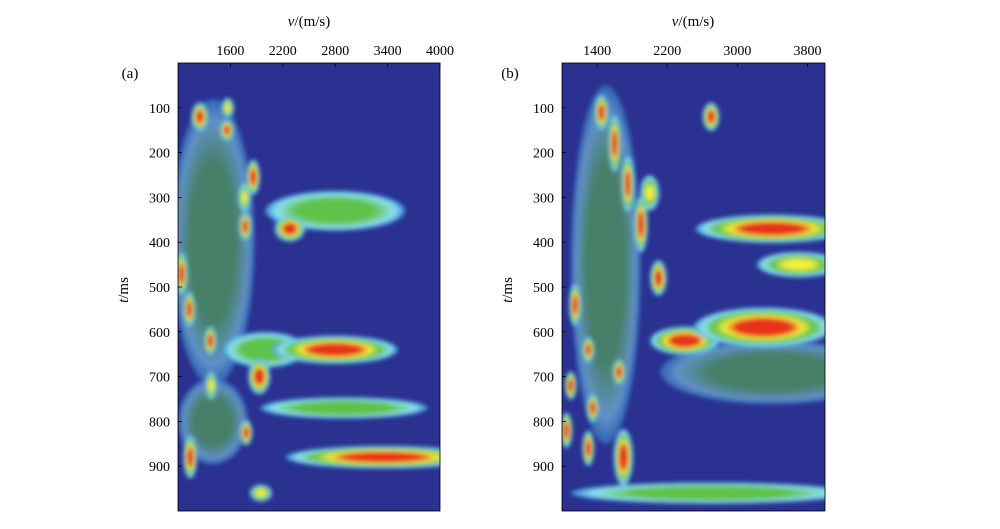 The width and height of the screenshot is (1000, 529). I want to click on x-axis-title-b: v/(m/s), so click(693, 22).